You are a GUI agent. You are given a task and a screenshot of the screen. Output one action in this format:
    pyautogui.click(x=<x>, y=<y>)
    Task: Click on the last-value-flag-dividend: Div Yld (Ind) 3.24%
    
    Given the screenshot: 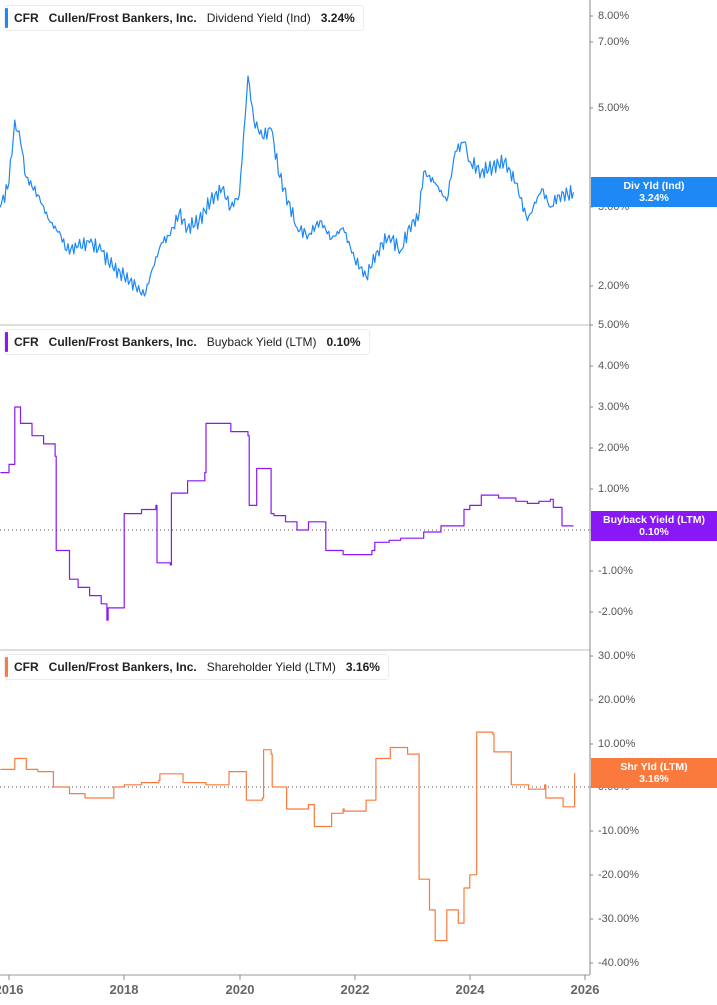 What is the action you would take?
    pyautogui.click(x=654, y=192)
    